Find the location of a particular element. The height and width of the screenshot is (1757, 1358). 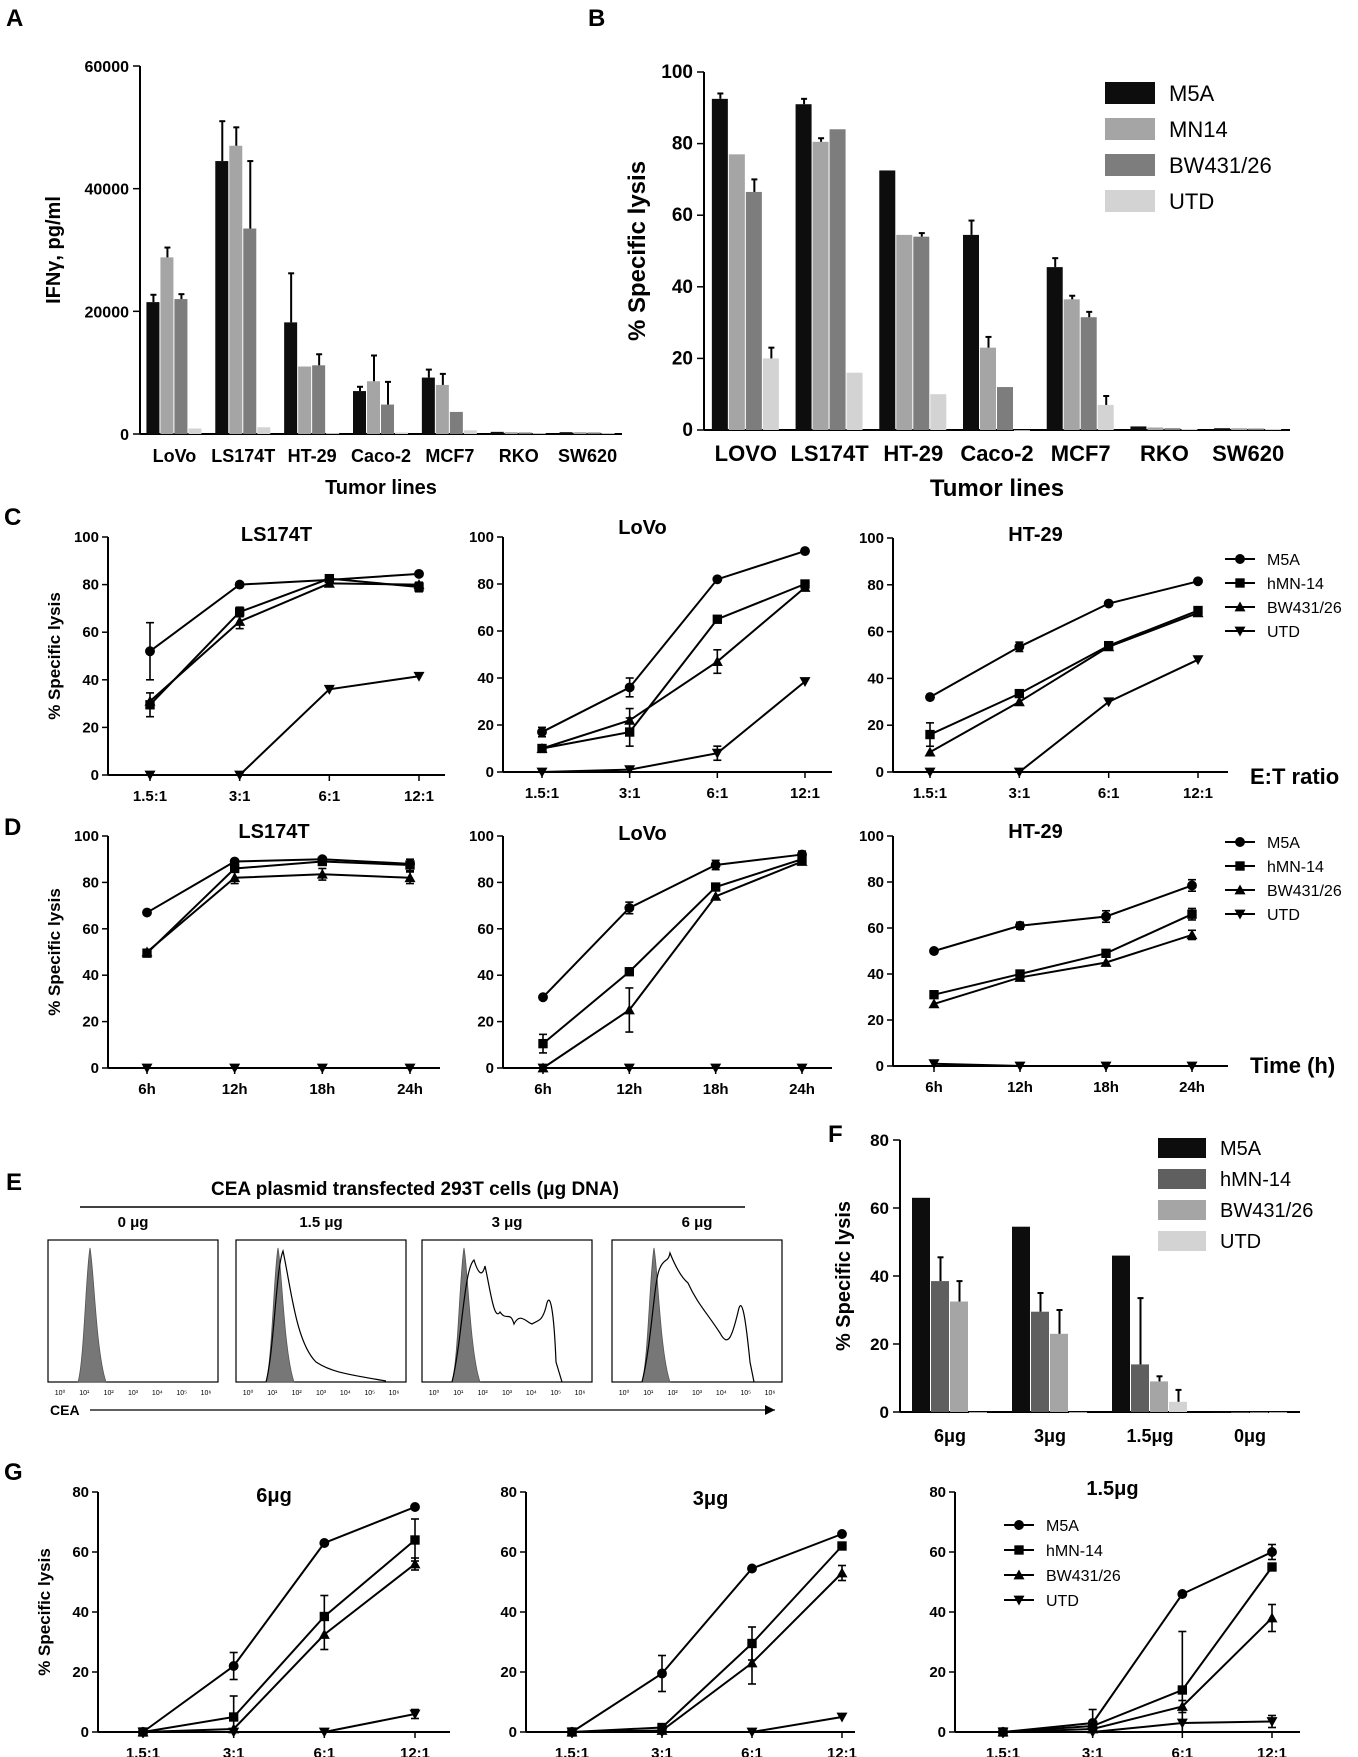

panel-d-lovo-series-line is located at coordinates (672, 951).